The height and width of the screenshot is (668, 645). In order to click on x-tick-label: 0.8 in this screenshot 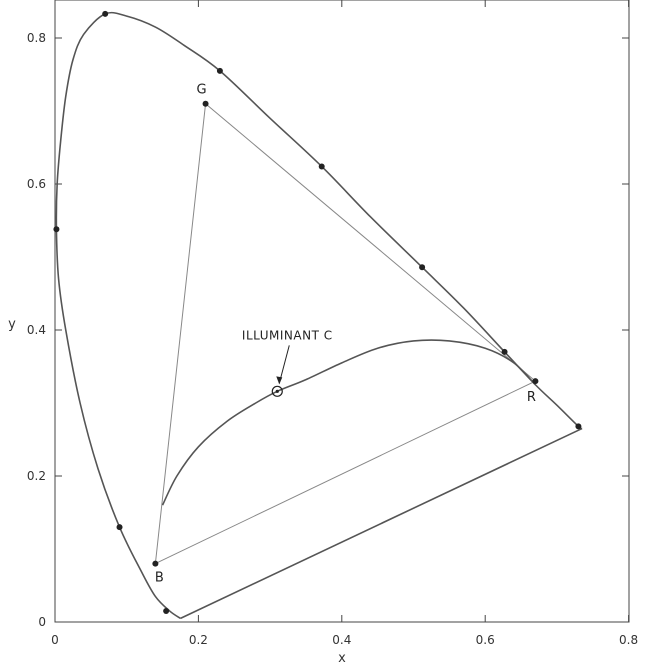, I will do `click(628, 640)`.